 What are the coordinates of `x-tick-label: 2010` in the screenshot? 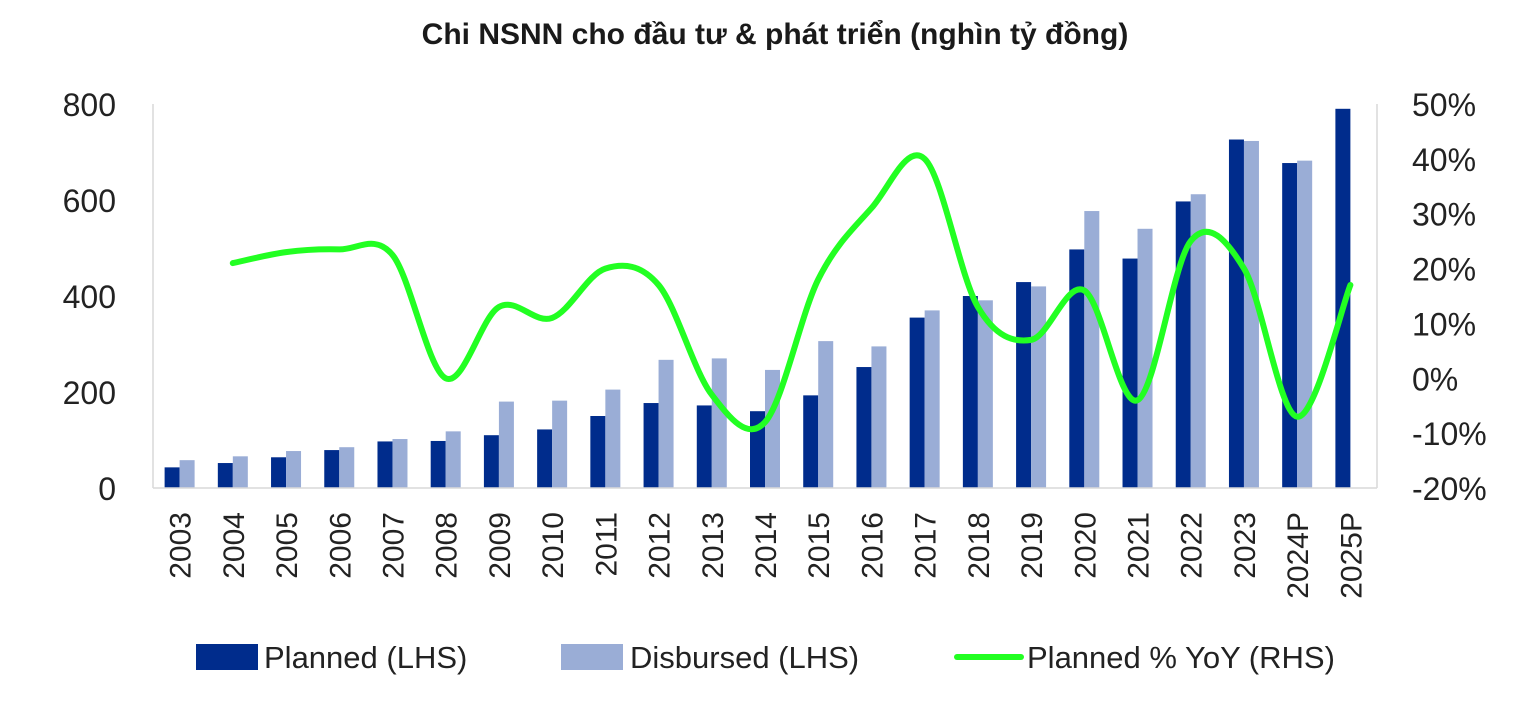 It's located at (553, 545).